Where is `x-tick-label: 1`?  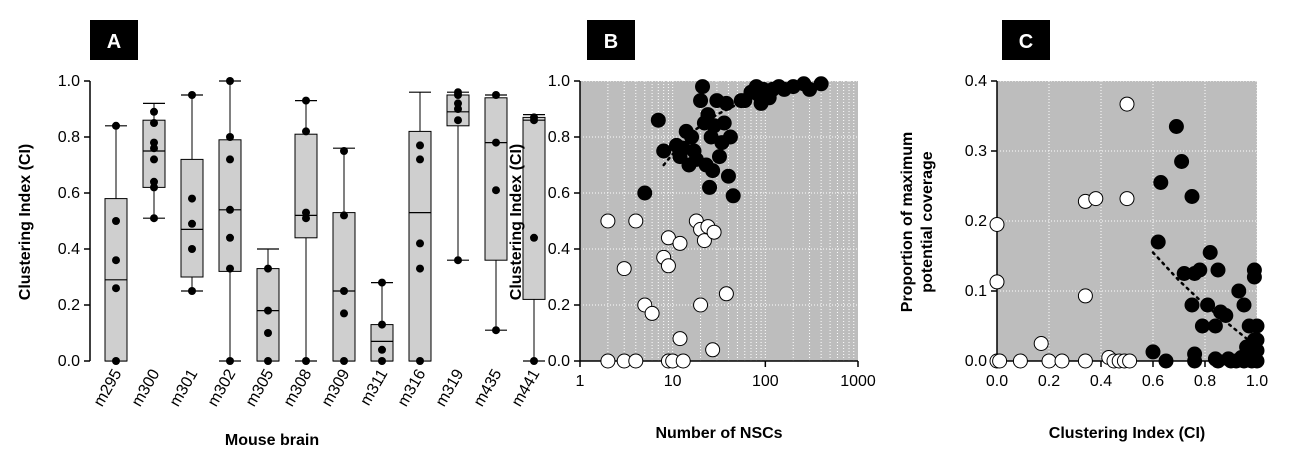 x-tick-label: 1 is located at coordinates (580, 381).